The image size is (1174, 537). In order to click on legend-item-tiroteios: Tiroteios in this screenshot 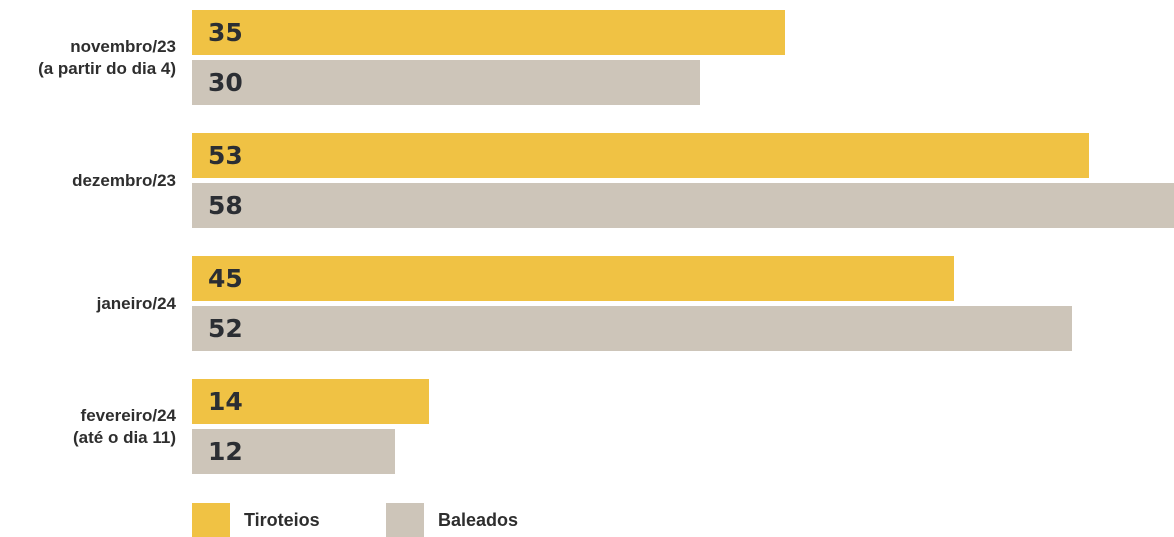, I will do `click(256, 520)`.